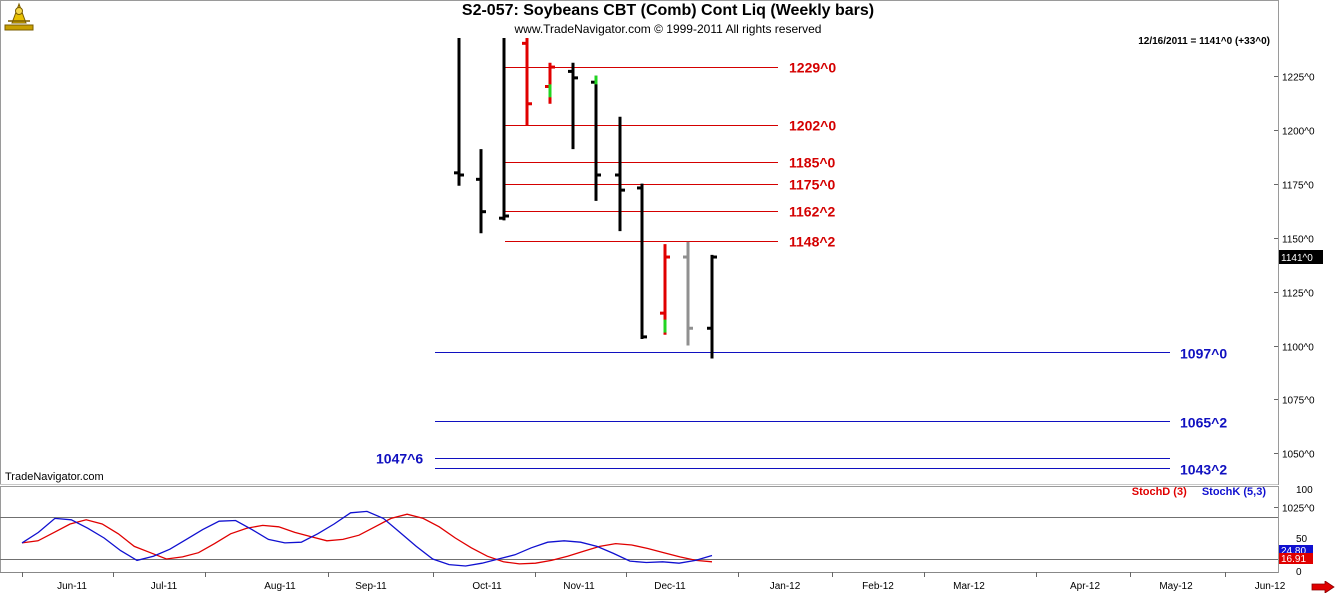 The width and height of the screenshot is (1336, 594). What do you see at coordinates (1298, 240) in the screenshot?
I see `y-tick-label: 1150^0` at bounding box center [1298, 240].